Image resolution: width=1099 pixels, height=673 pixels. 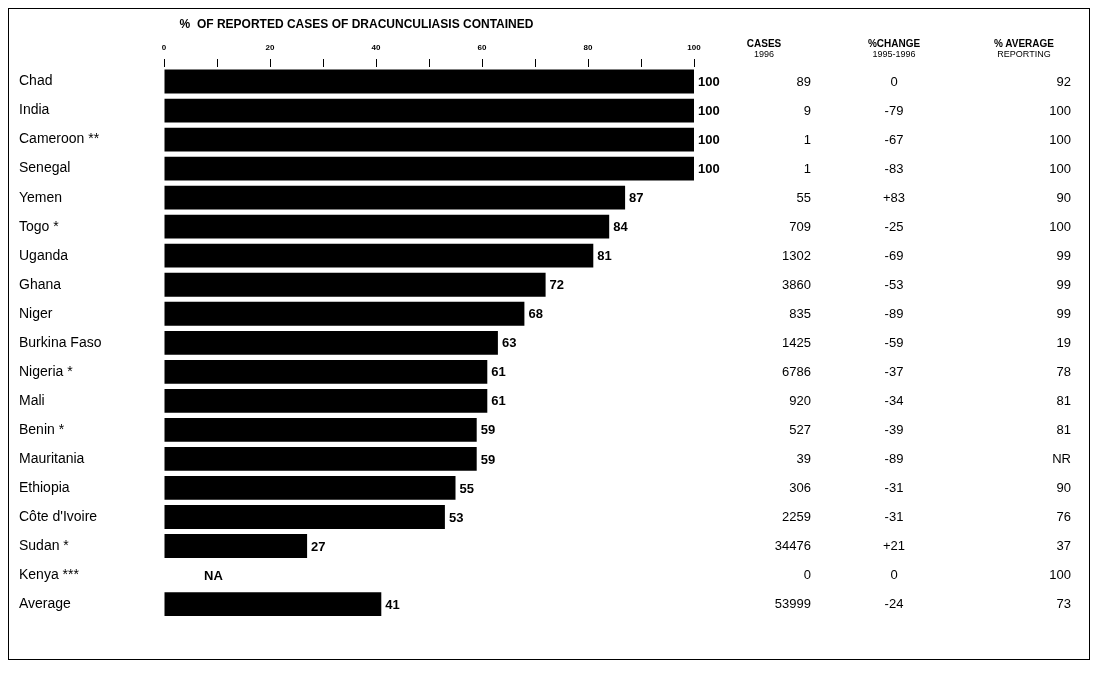 I want to click on text: 78, so click(x=1063, y=371).